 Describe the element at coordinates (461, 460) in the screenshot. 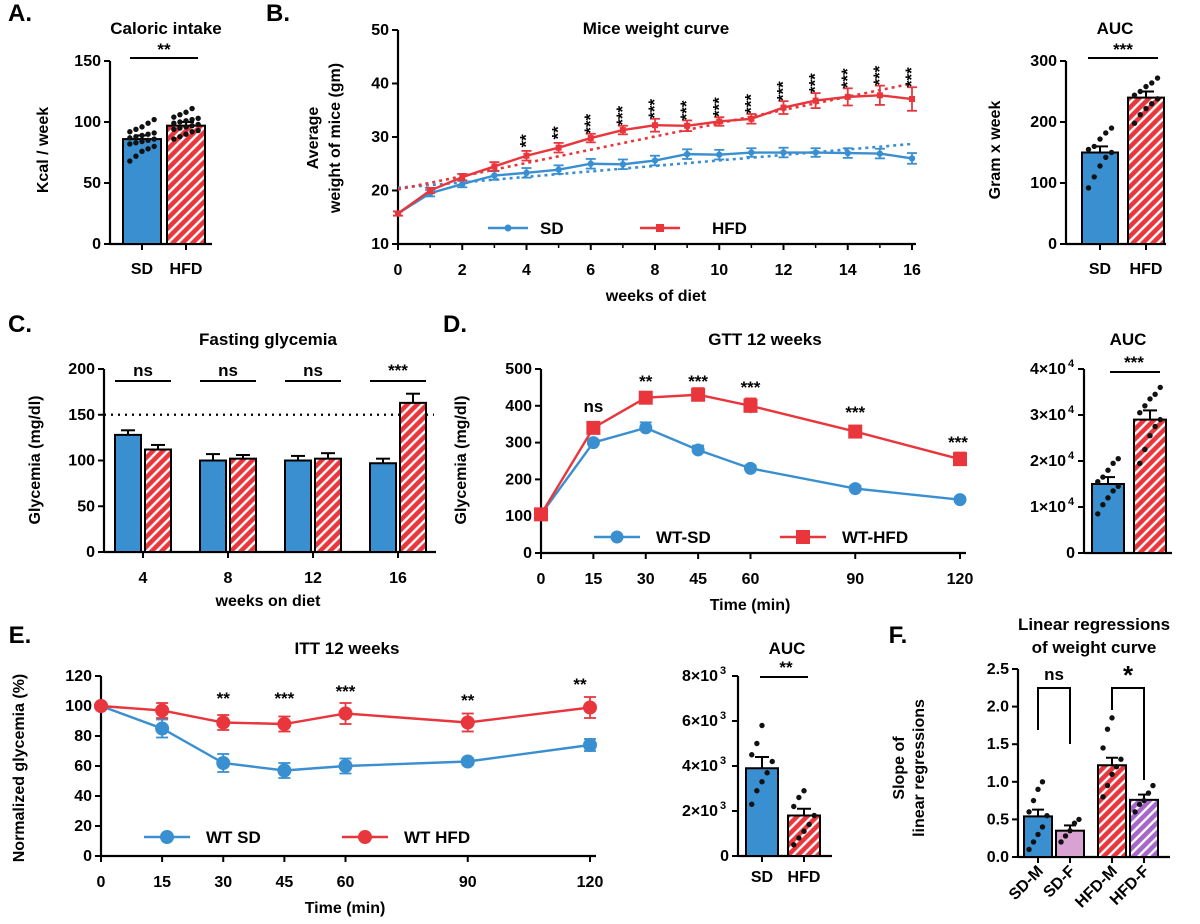

I see `panel-d-y-label: Glycemia (mg/dl)` at that location.